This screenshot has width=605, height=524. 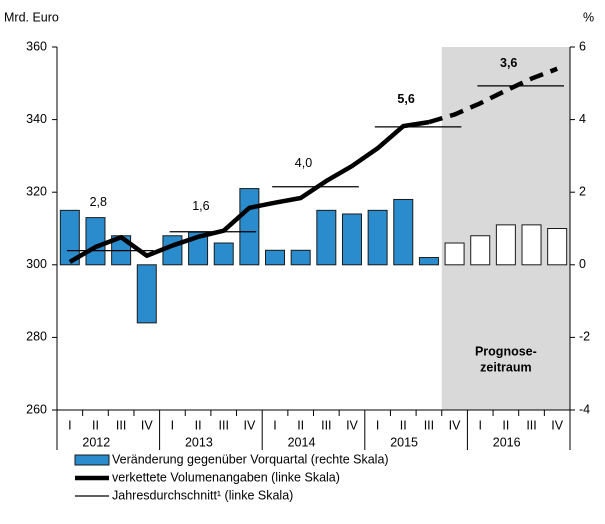 I want to click on line-forecast, so click(x=493, y=95).